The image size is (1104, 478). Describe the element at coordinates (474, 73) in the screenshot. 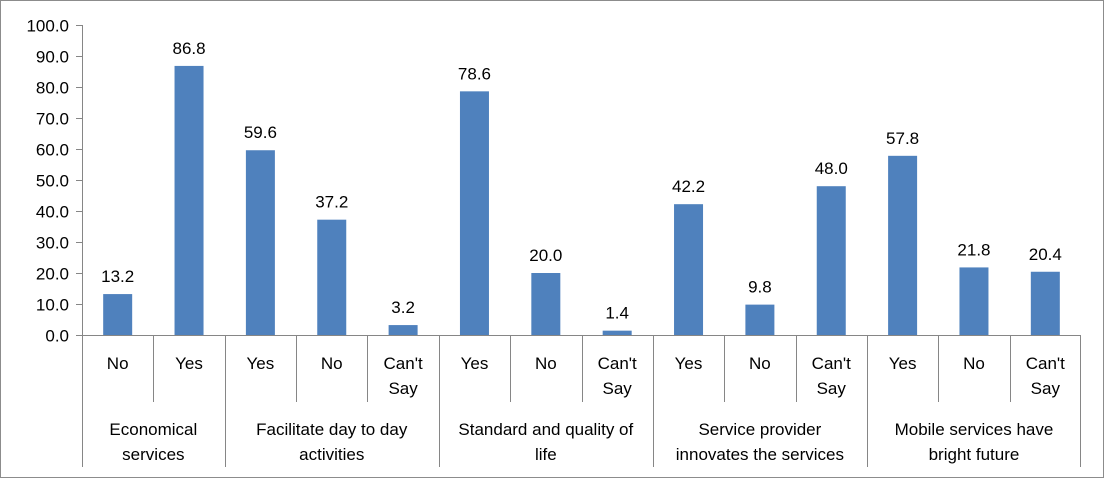

I see `data-label: 78.6` at that location.